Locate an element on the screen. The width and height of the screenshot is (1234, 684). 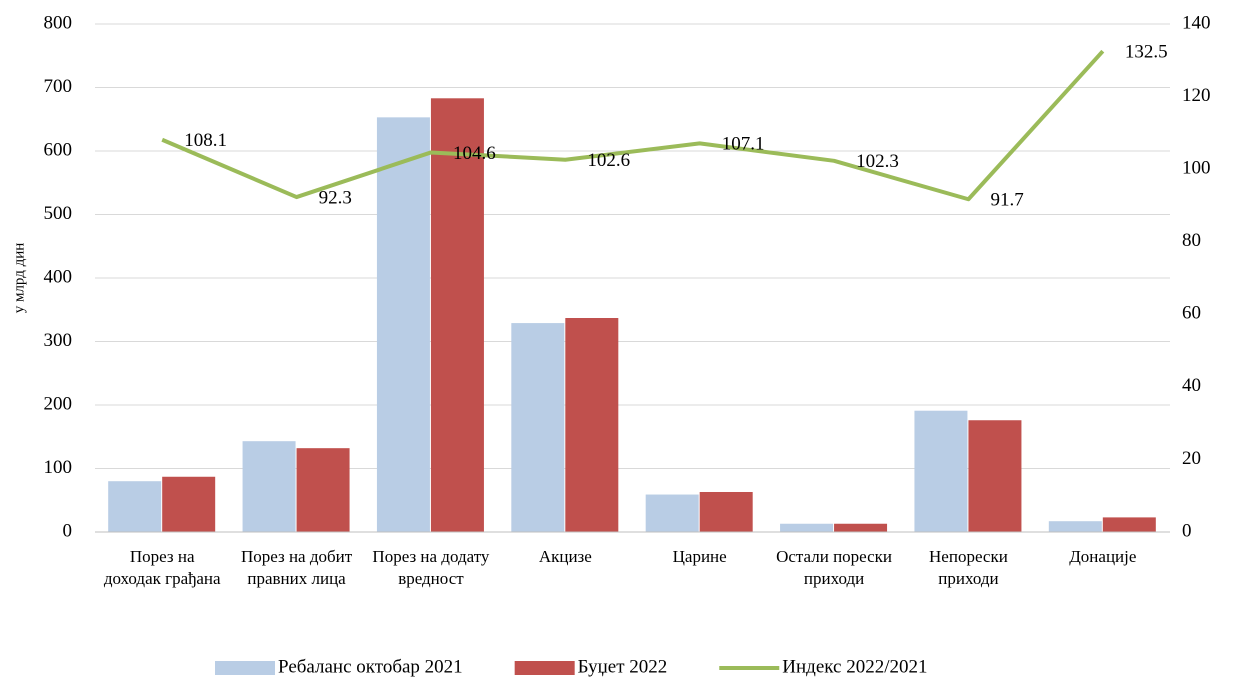
legend-label: Индекс 2022/2021 is located at coordinates (854, 666).